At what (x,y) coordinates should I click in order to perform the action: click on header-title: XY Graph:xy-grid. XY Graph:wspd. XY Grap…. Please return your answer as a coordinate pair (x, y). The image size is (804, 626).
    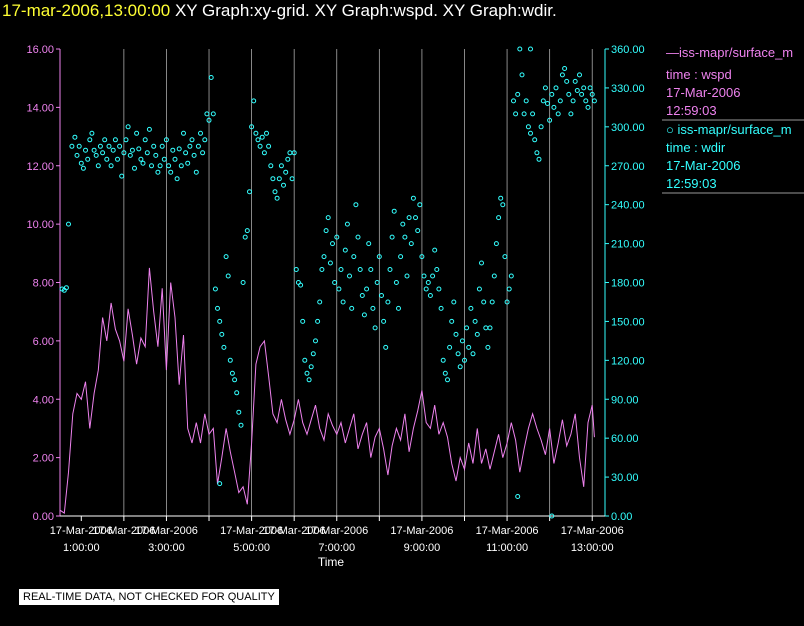
    Looking at the image, I should click on (363, 10).